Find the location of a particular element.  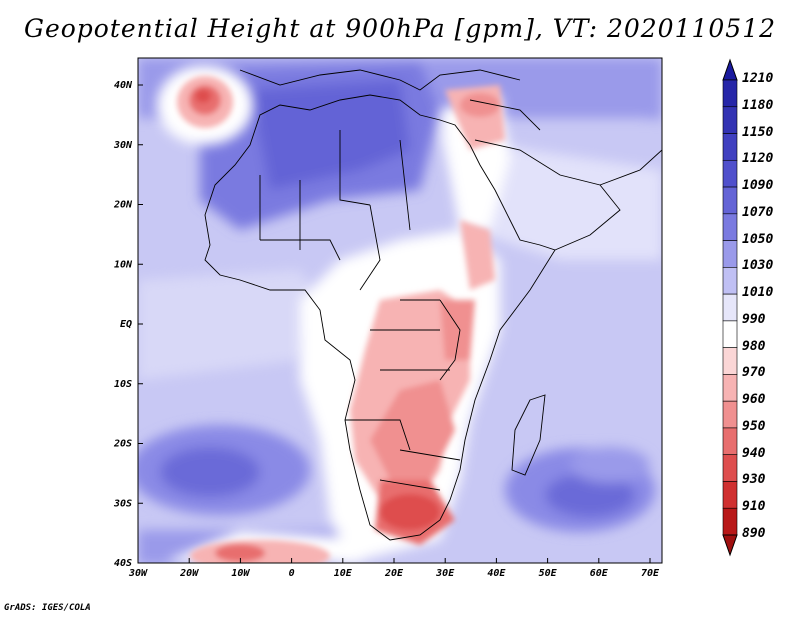

lat-label: 10N is located at coordinates (123, 264).